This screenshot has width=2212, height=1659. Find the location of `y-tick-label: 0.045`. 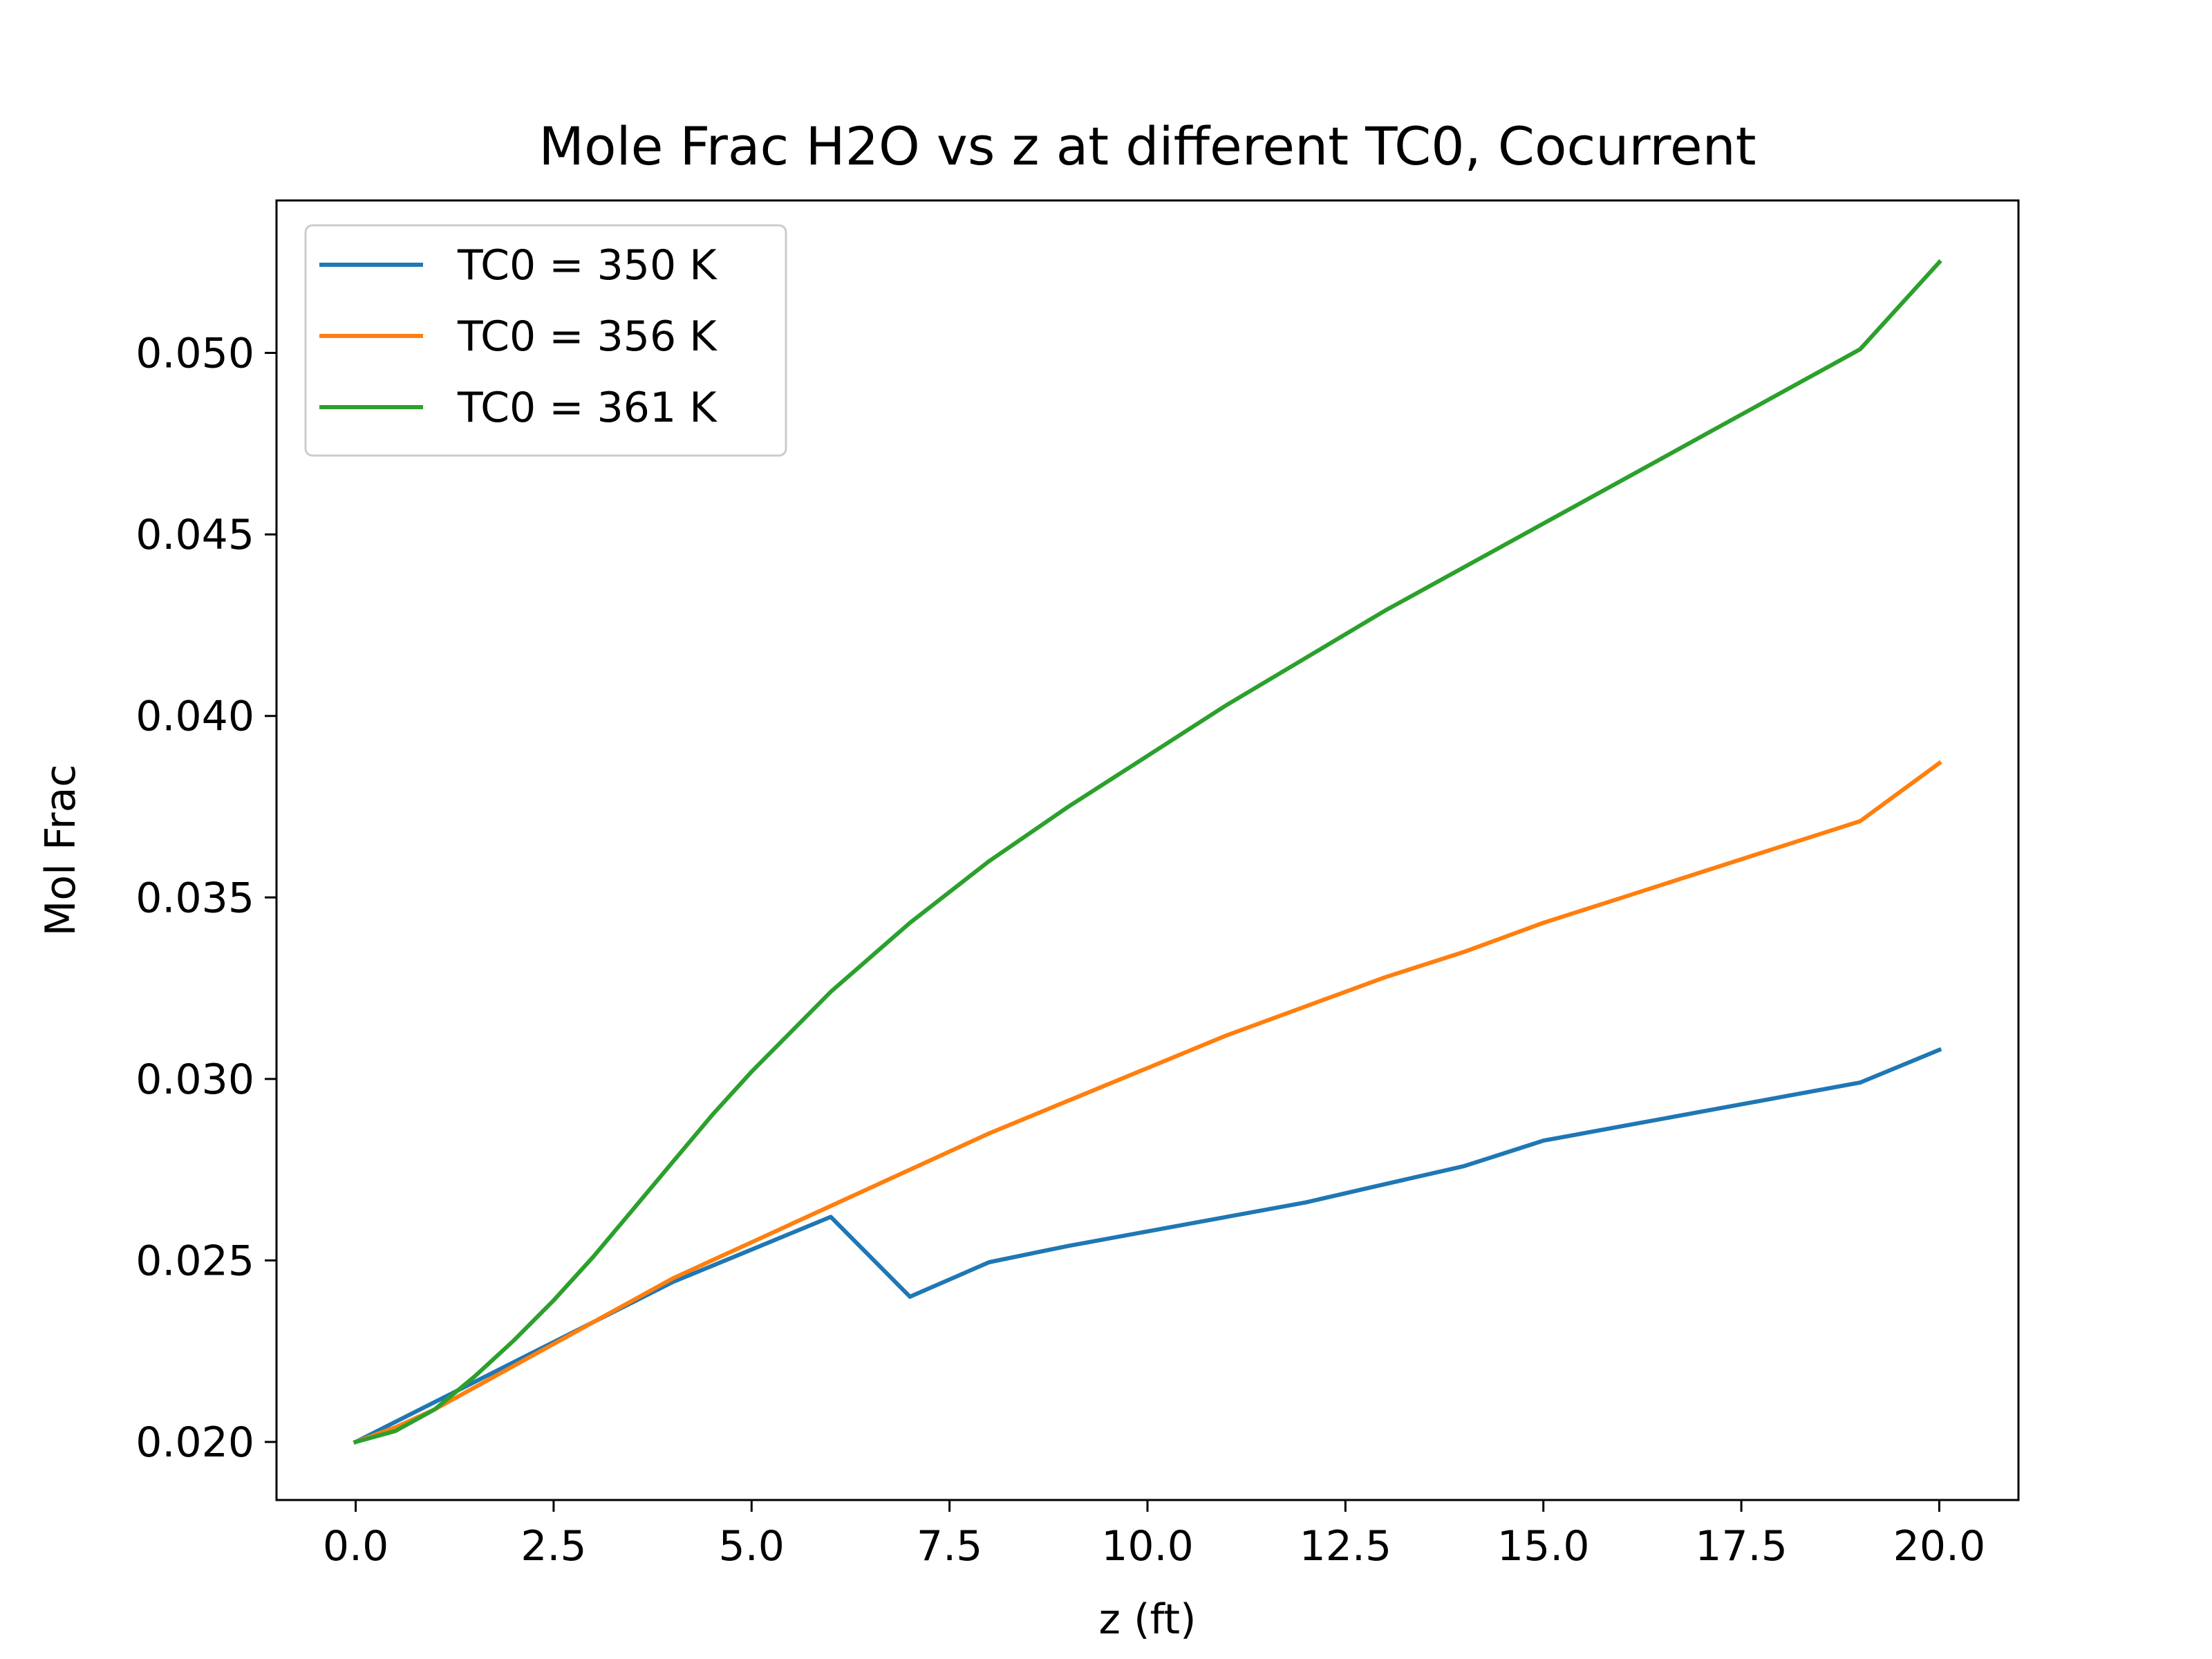

y-tick-label: 0.045 is located at coordinates (194, 535).